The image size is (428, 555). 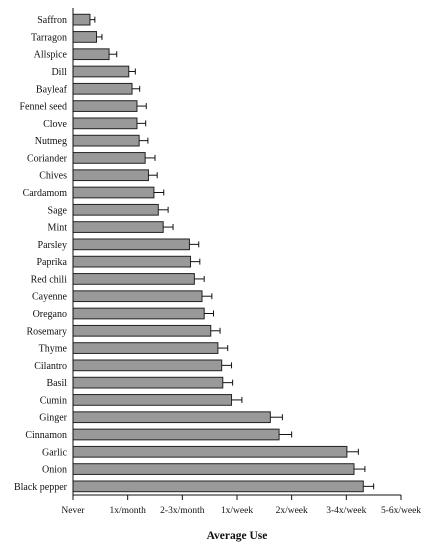 I want to click on bar-clove, so click(x=105, y=123).